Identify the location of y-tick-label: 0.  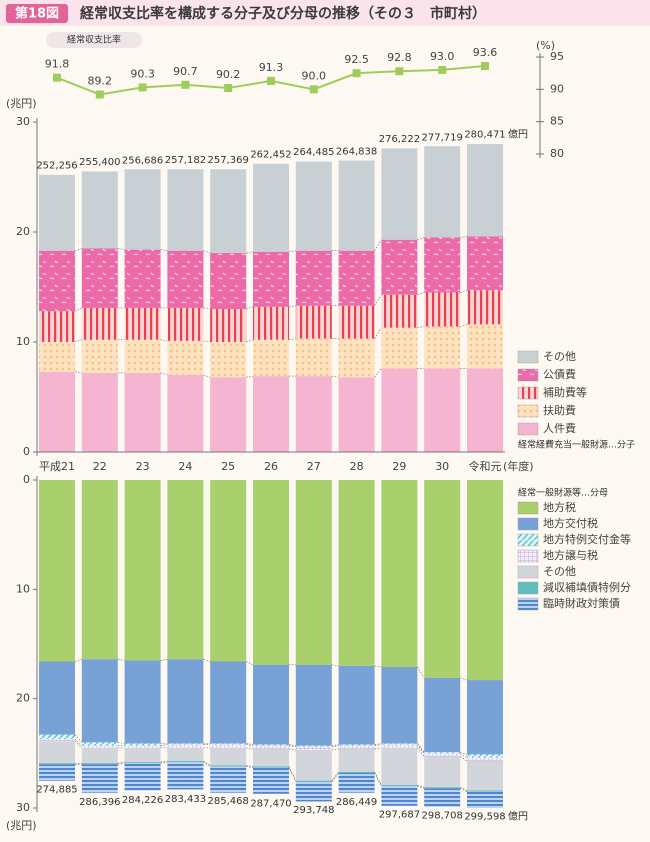
(26, 451).